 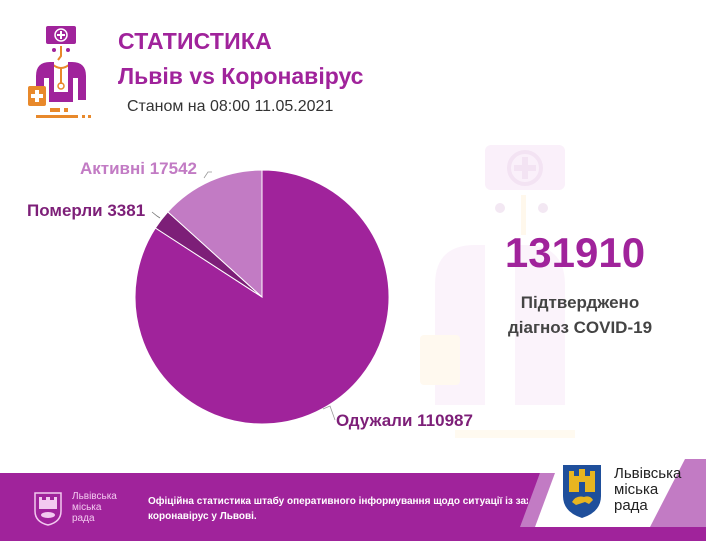 What do you see at coordinates (202, 516) in the screenshot?
I see `footer-note-line-2: коронавірус у Львові.` at bounding box center [202, 516].